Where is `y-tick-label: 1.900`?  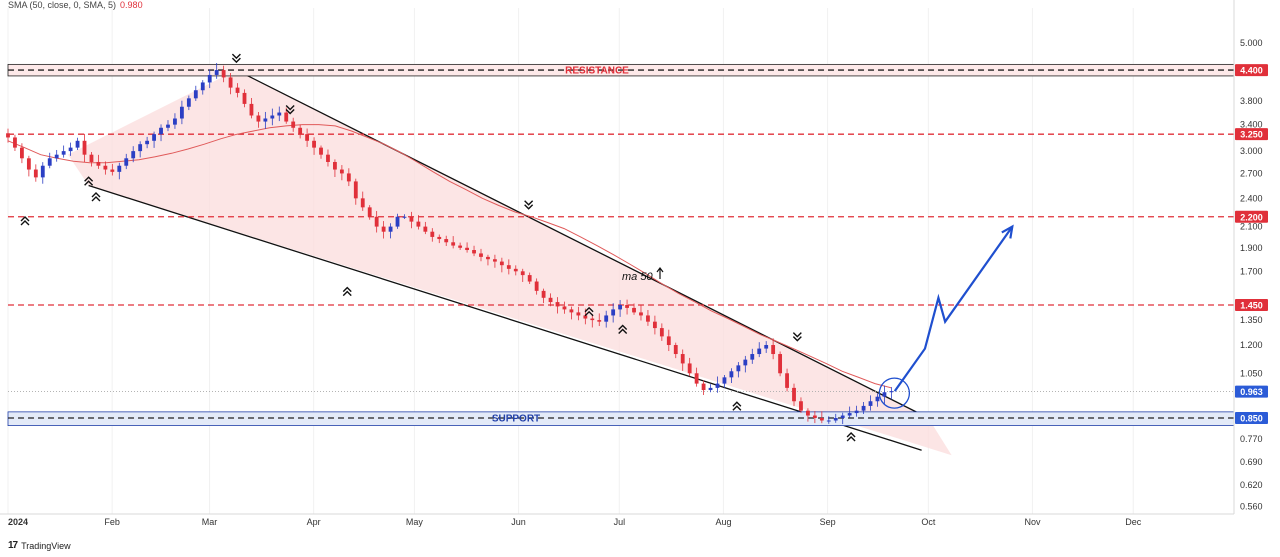 y-tick-label: 1.900 is located at coordinates (1251, 248).